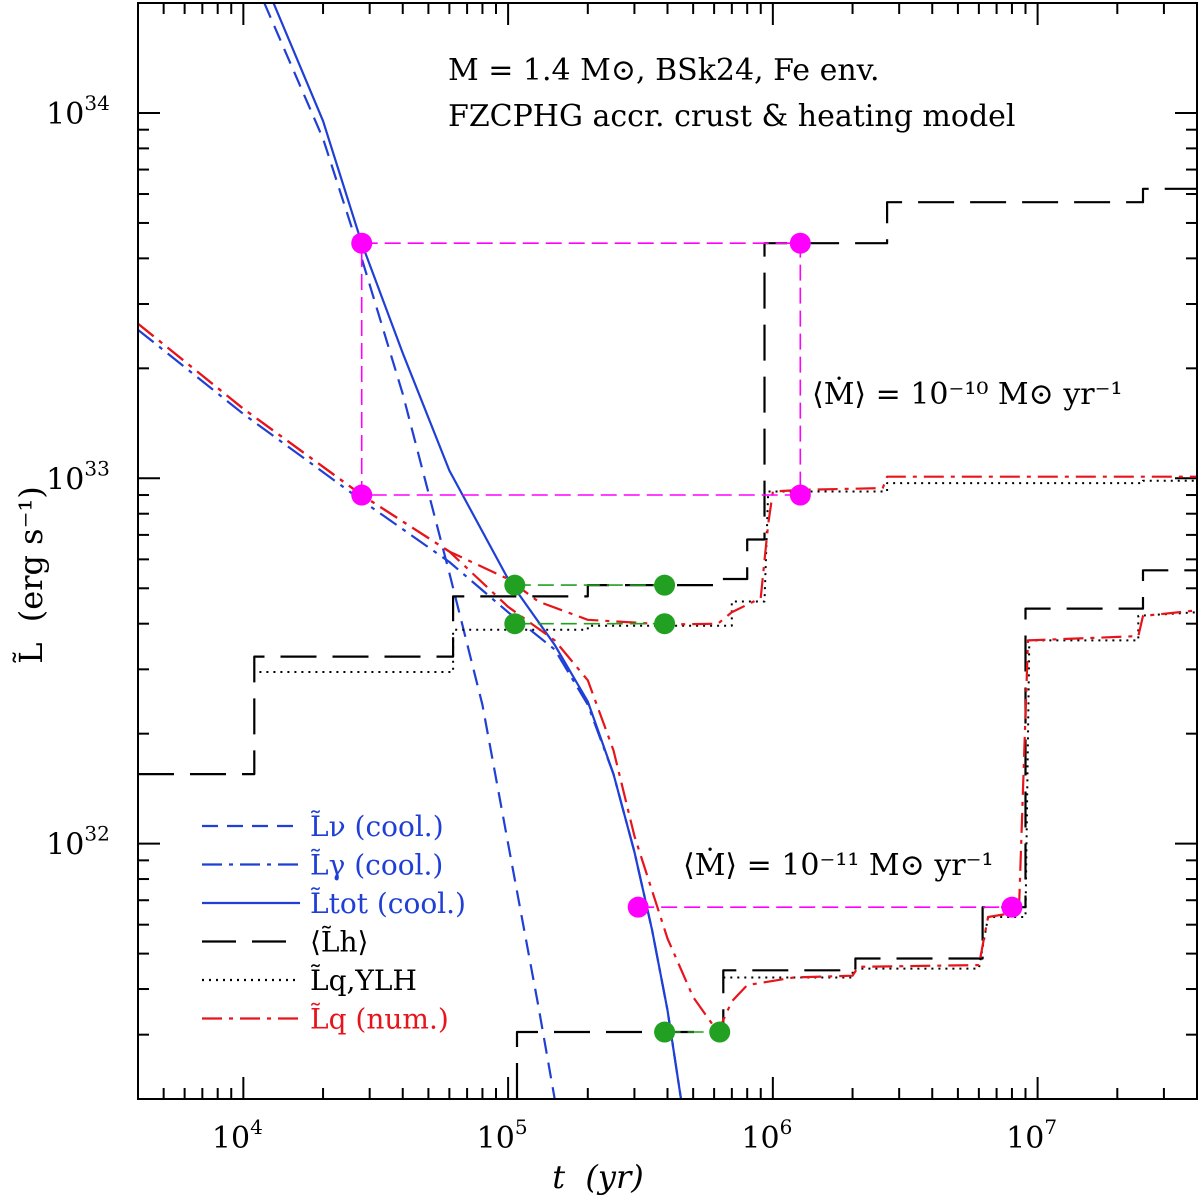 Image resolution: width=1200 pixels, height=1199 pixels. What do you see at coordinates (78, 842) in the screenshot?
I see `y-tick-label: 1032` at bounding box center [78, 842].